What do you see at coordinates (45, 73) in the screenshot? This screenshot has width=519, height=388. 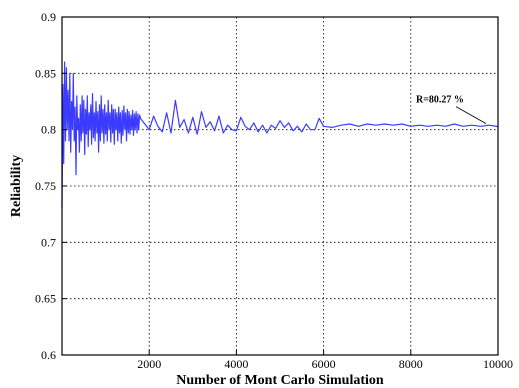 I see `y-tick-label: 0.85` at bounding box center [45, 73].